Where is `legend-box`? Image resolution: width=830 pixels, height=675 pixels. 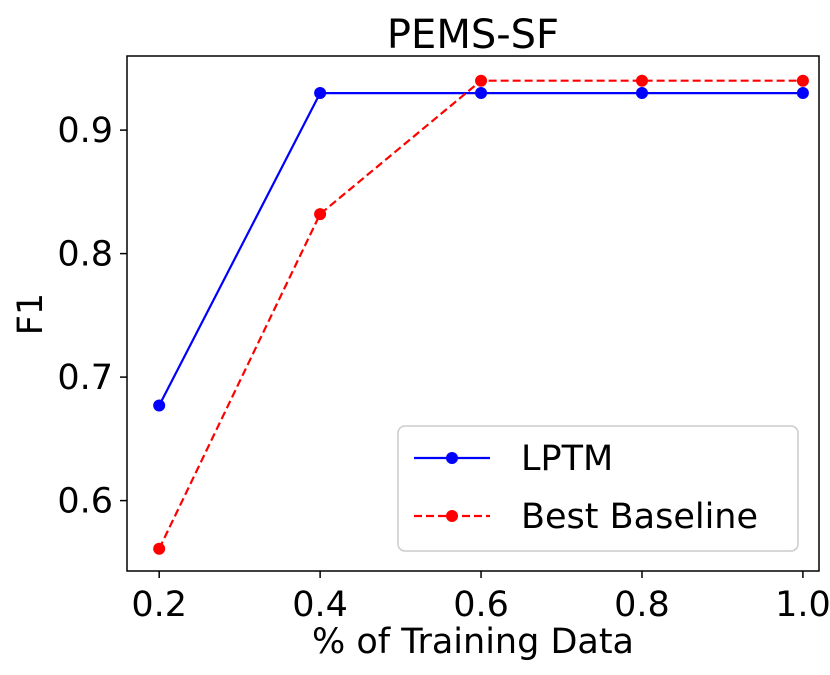 legend-box is located at coordinates (598, 488).